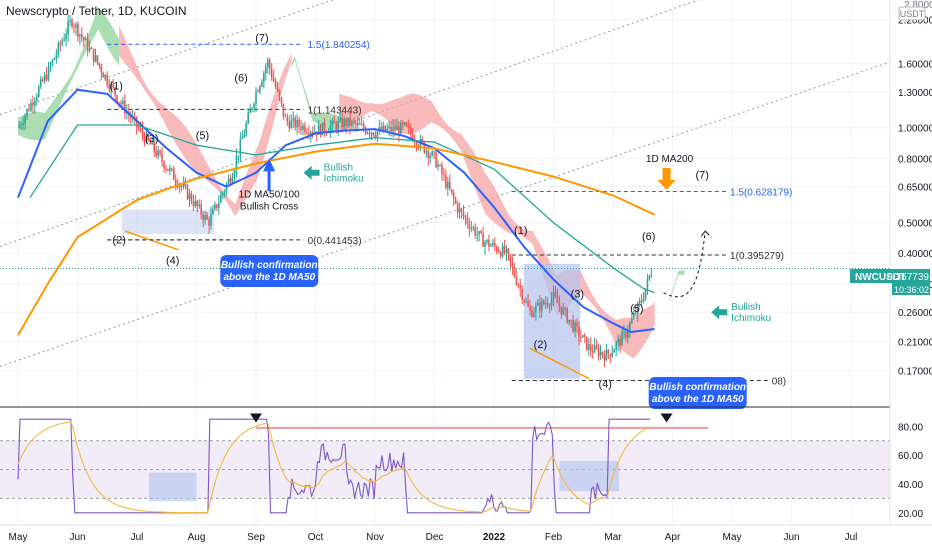 The width and height of the screenshot is (932, 550). Describe the element at coordinates (705, 233) in the screenshot. I see `projection-arrowhead` at that location.